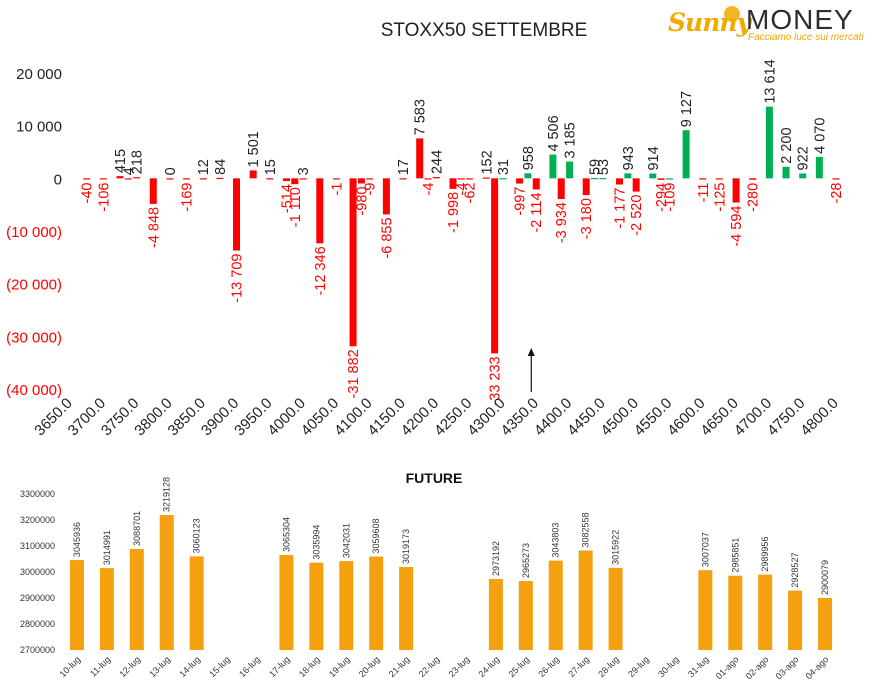 The height and width of the screenshot is (698, 869). I want to click on bar-value-label: -997, so click(521, 201).